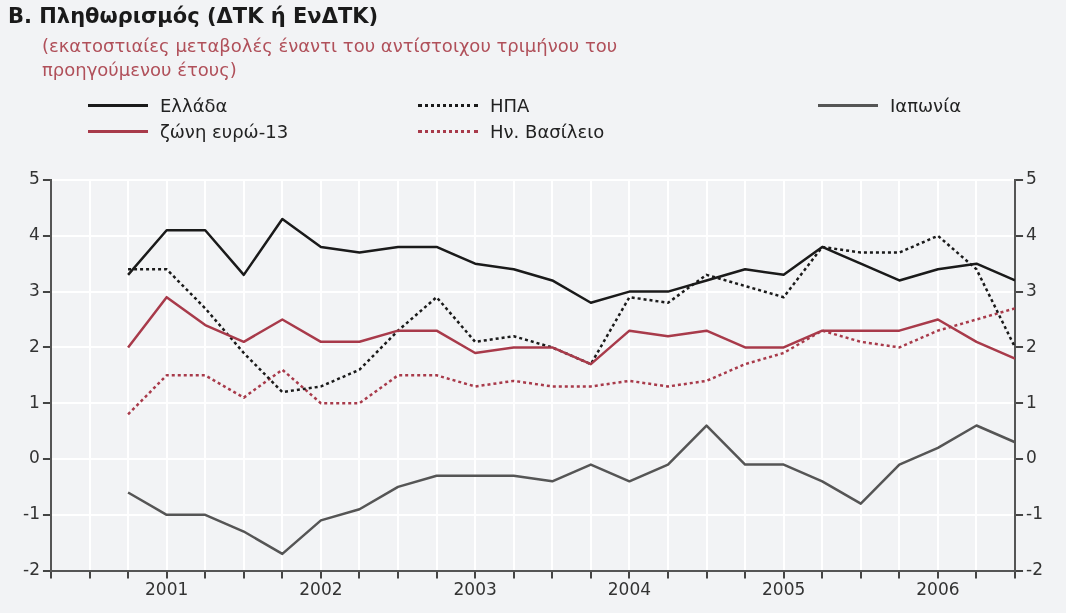 The height and width of the screenshot is (613, 1066). I want to click on legend-label: Ελλάδα, so click(194, 105).